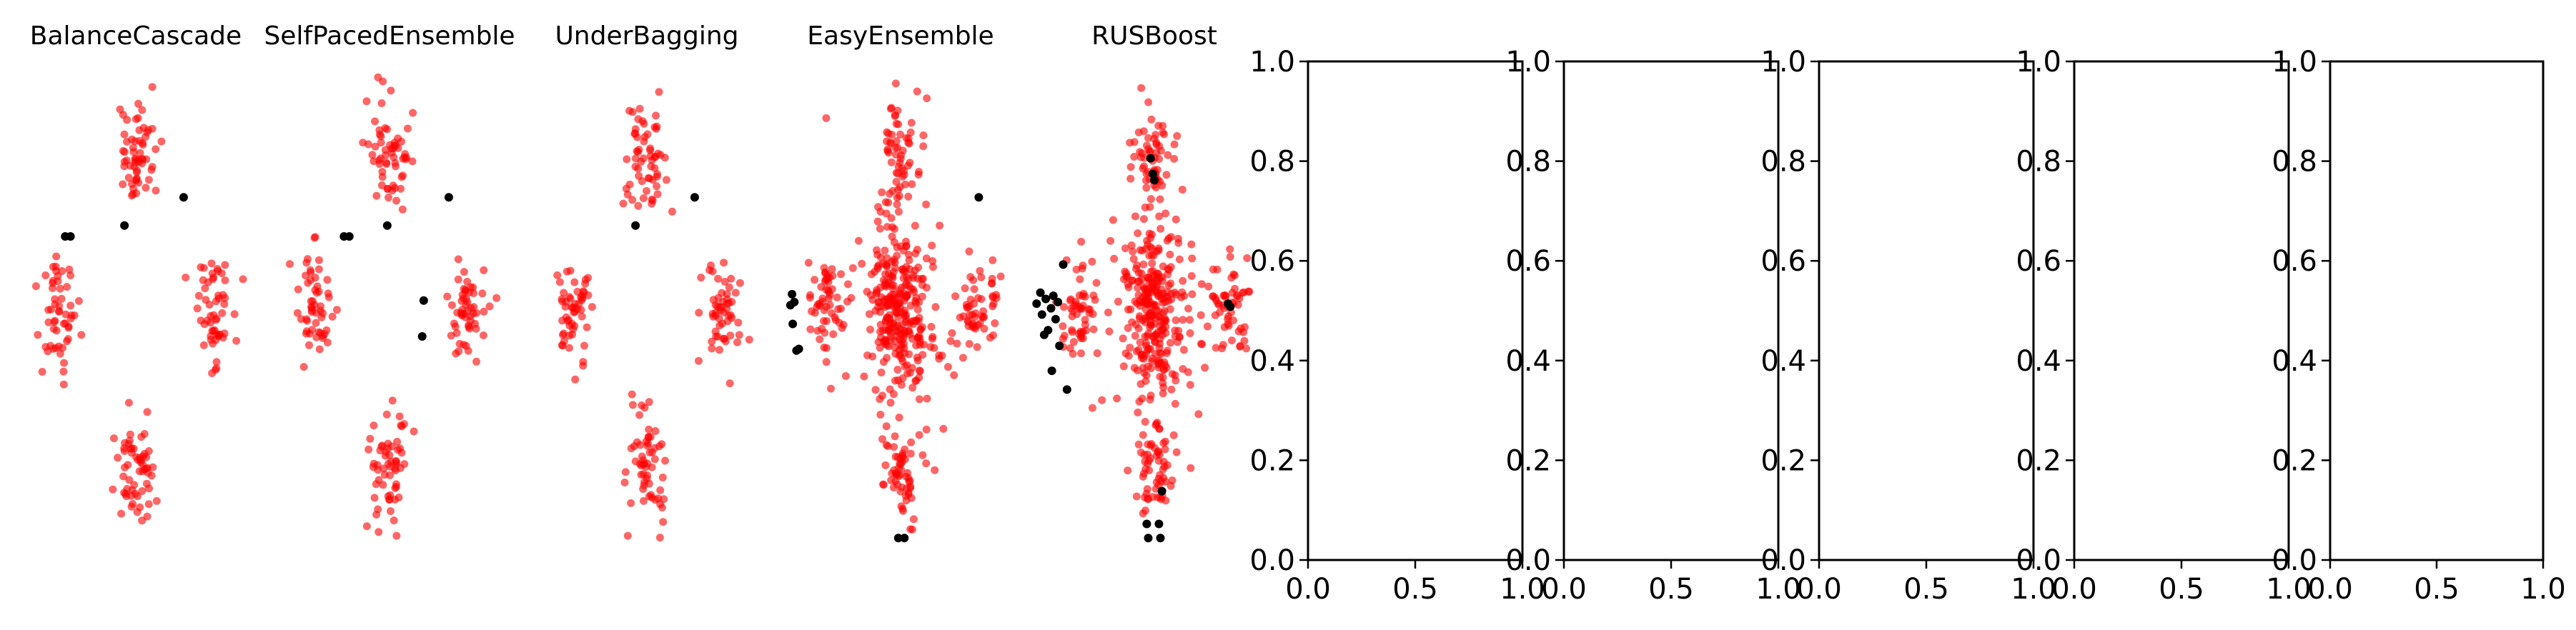  Describe the element at coordinates (647, 36) in the screenshot. I see `subplot-title: UnderBagging` at that location.